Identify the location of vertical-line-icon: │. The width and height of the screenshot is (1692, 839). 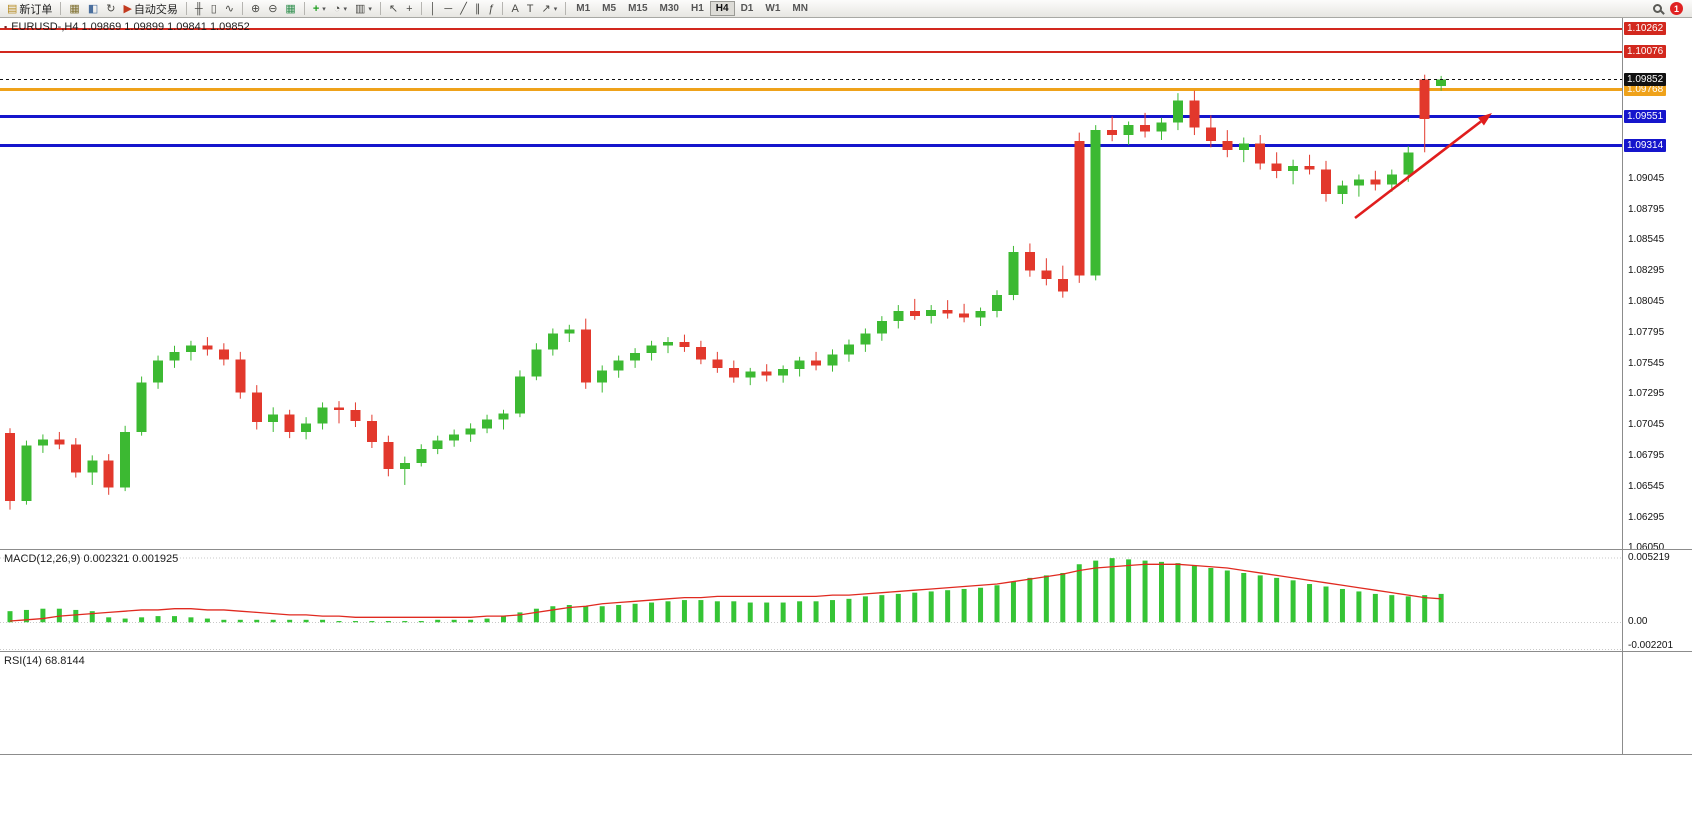
(433, 8).